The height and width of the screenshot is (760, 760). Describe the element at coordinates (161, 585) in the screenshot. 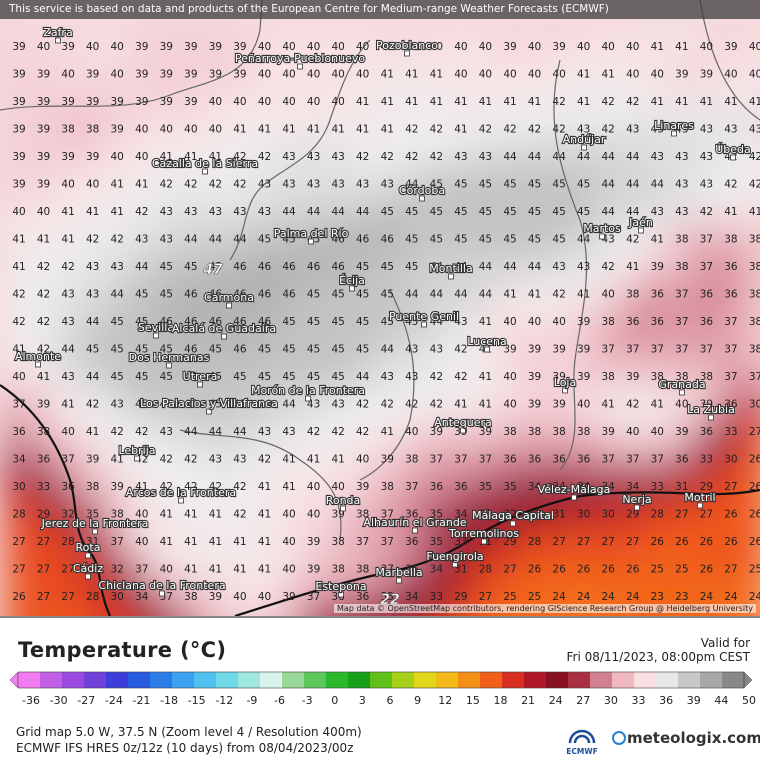

I see `city-label: Chiclana de la Frontera` at that location.